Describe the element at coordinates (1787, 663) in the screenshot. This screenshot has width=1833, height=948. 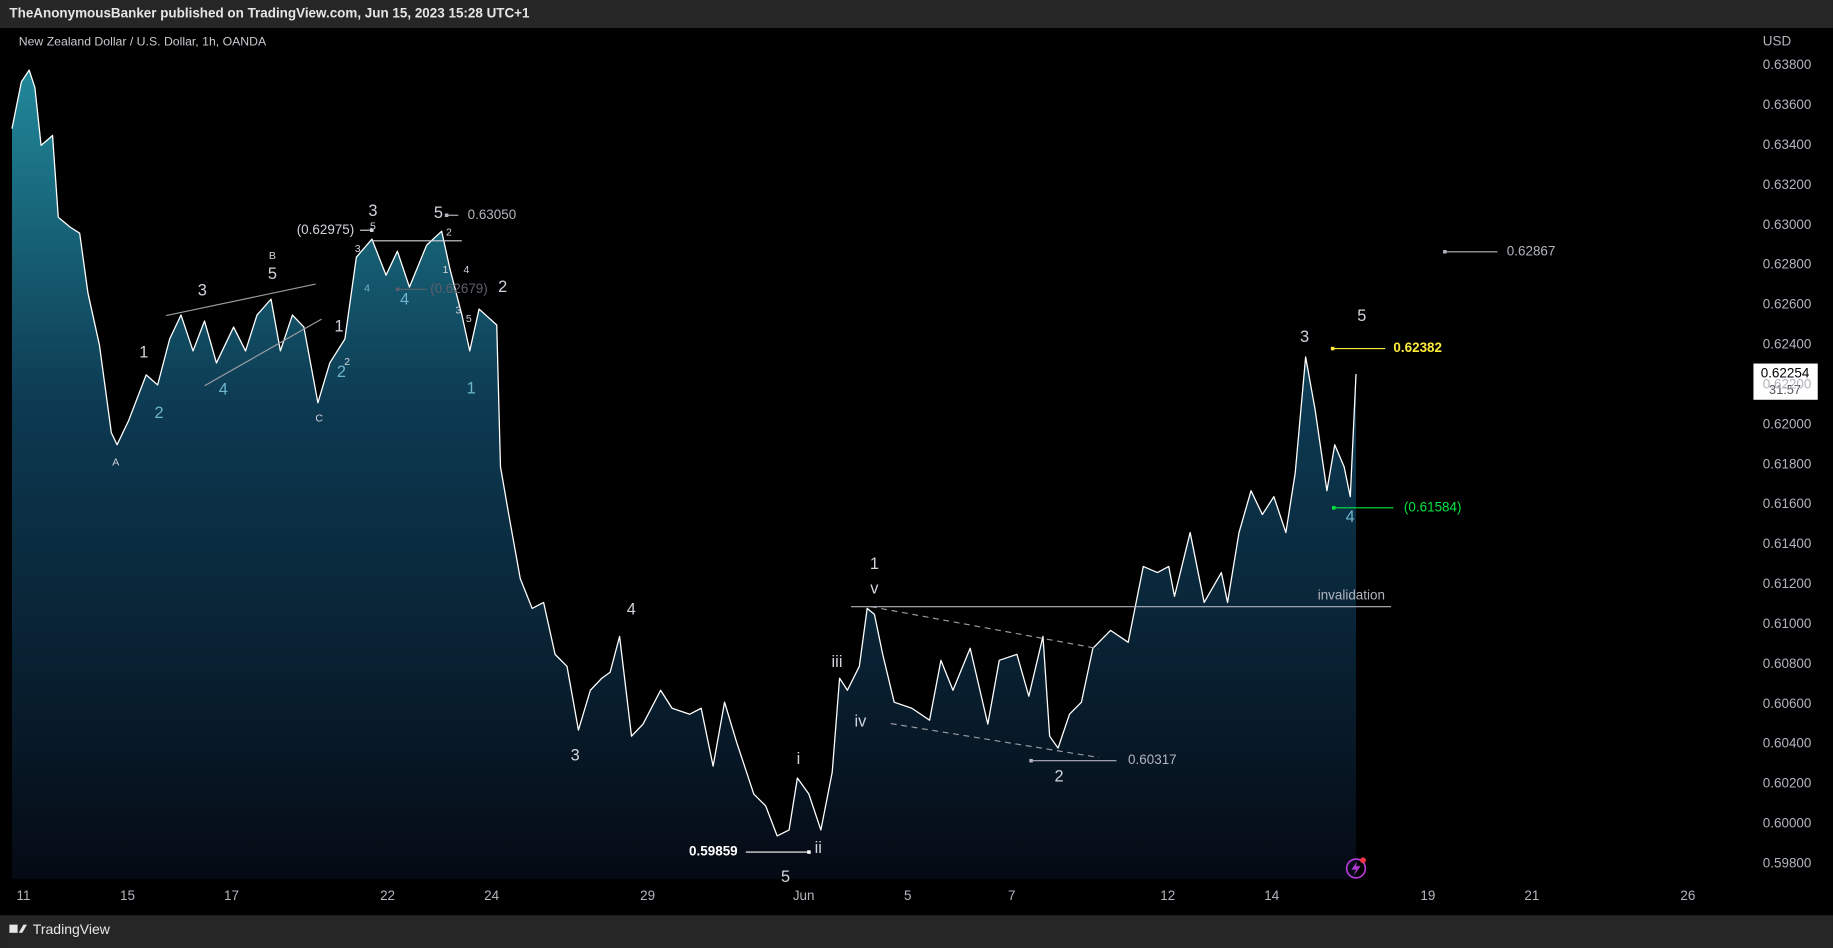
I see `y-tick-label: 0.60800` at that location.